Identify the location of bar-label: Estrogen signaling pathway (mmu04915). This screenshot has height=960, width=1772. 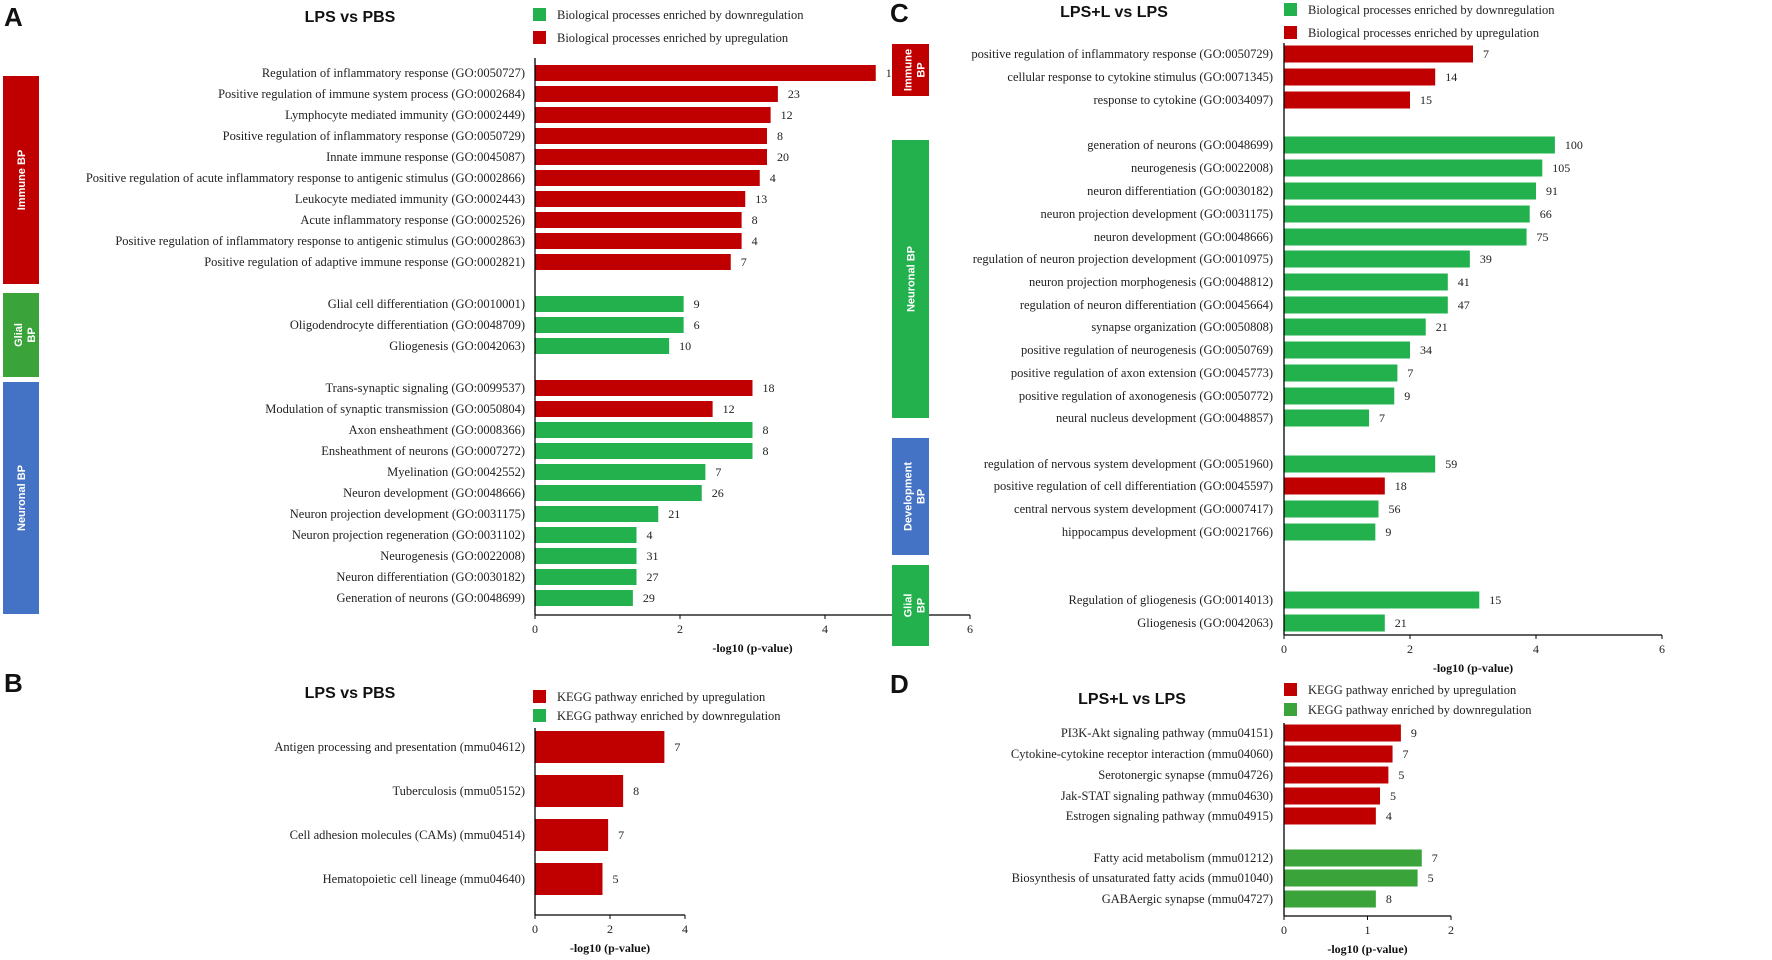
(1169, 816).